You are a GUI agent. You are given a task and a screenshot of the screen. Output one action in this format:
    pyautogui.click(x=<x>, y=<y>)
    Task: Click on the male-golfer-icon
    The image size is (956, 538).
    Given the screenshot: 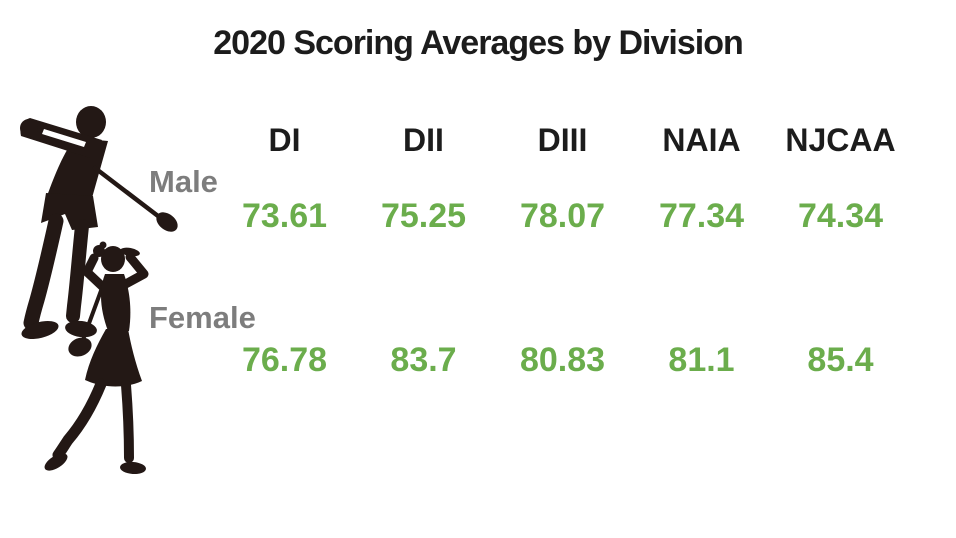 What is the action you would take?
    pyautogui.click(x=99, y=223)
    